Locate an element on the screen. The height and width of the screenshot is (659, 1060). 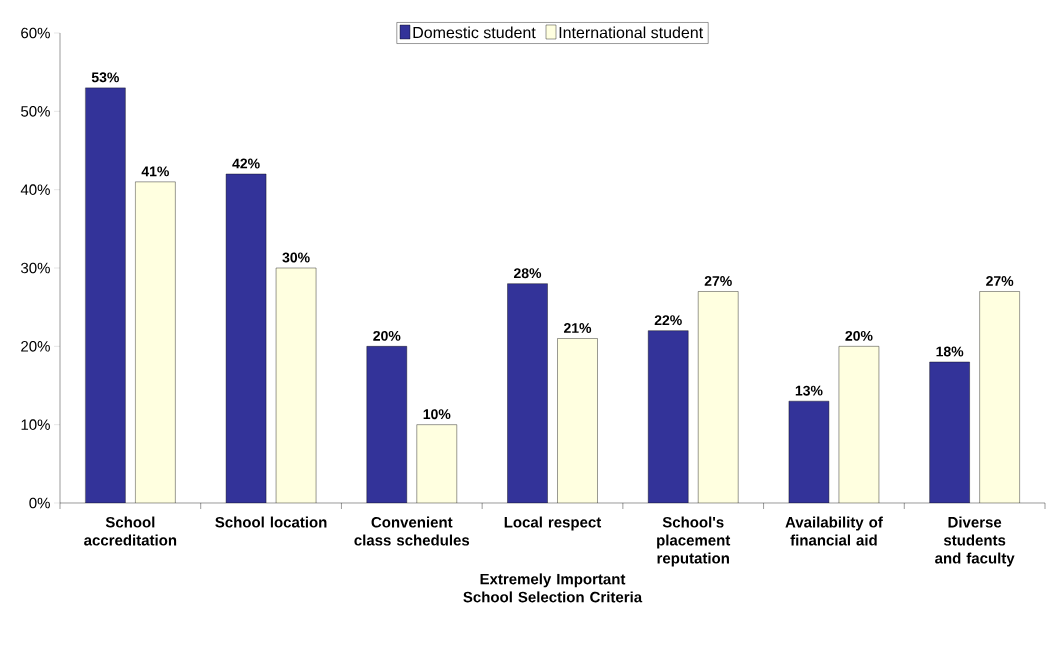
x-tick-label: School accreditation is located at coordinates (130, 531).